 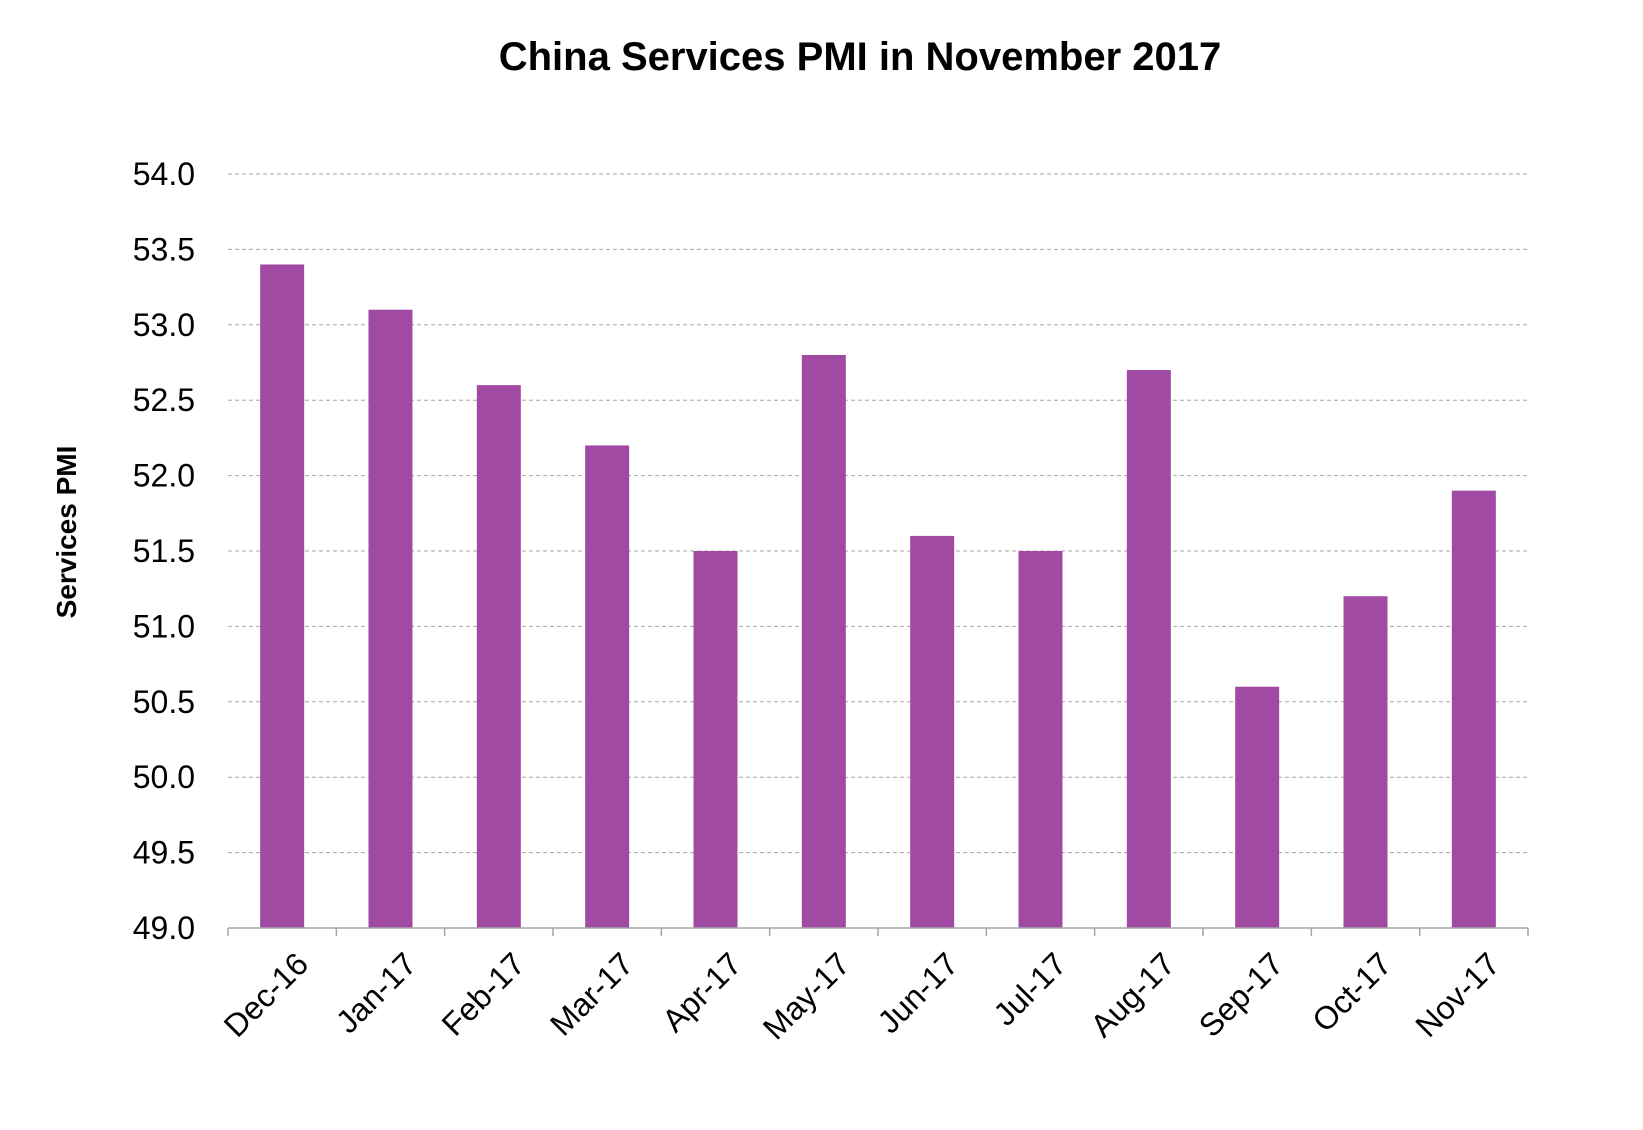 I want to click on x-tick-label: Apr-17, so click(x=701, y=991).